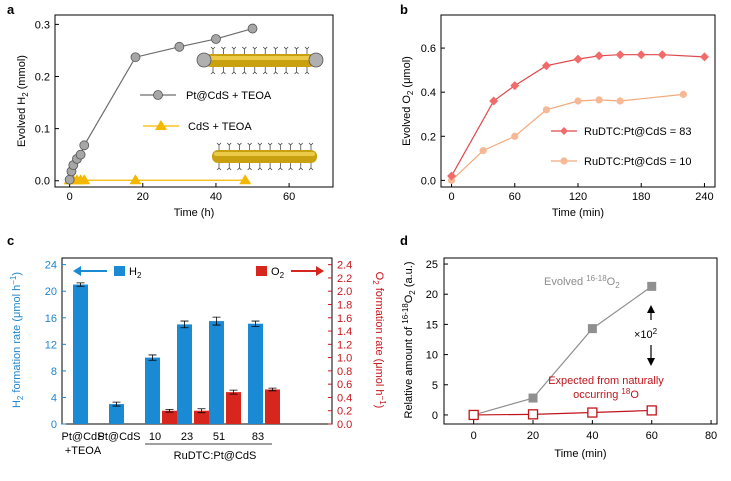 The image size is (731, 481). What do you see at coordinates (711, 436) in the screenshot?
I see `panel-d-xtick-label: 80` at bounding box center [711, 436].